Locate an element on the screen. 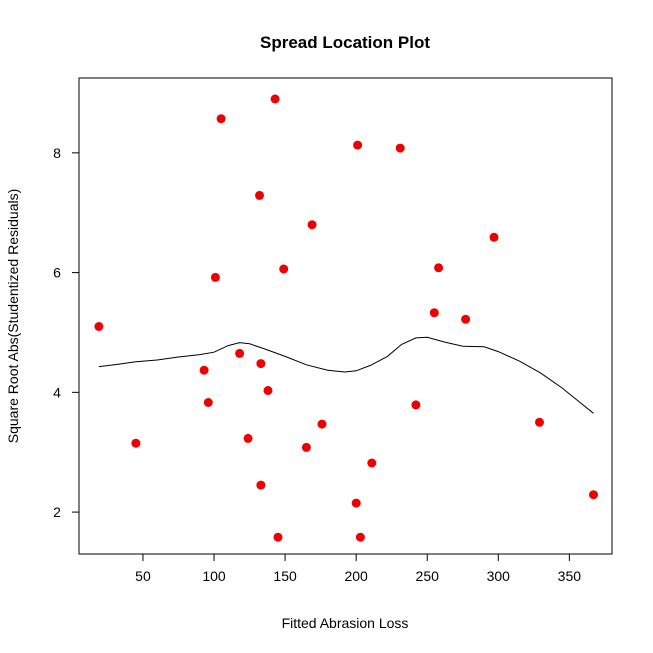 This screenshot has width=653, height=653. x-tick-label: 300 is located at coordinates (499, 576).